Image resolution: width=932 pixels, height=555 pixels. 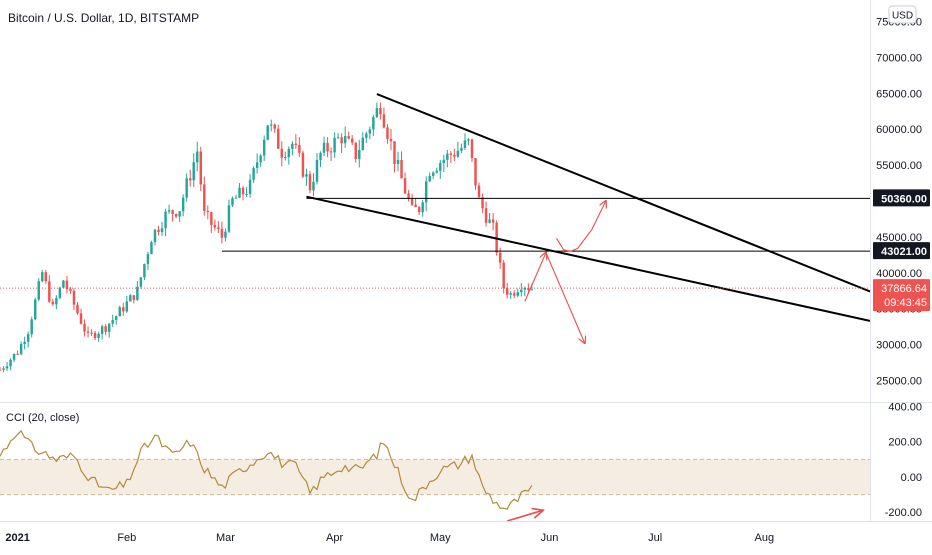 I want to click on level-price-label-1: 50360.00, so click(x=901, y=198).